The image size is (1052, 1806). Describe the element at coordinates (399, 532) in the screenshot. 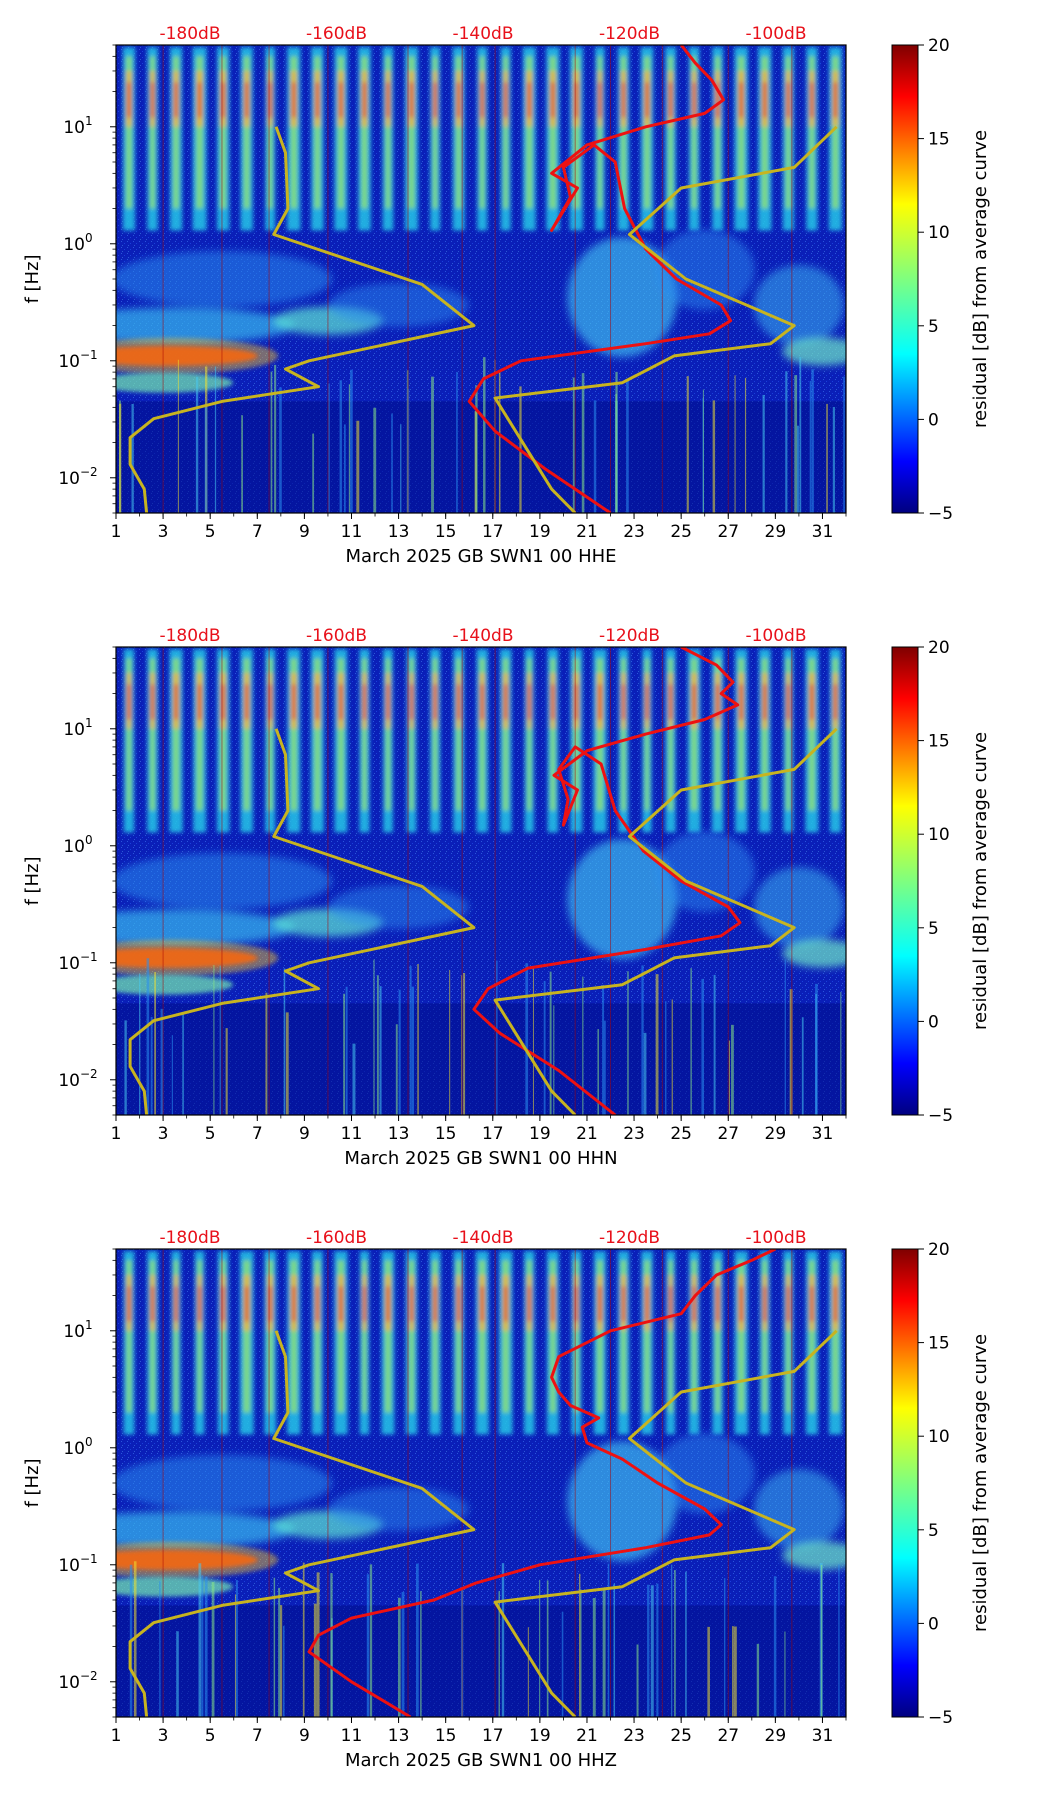

I see `x-tick-label: 13` at that location.